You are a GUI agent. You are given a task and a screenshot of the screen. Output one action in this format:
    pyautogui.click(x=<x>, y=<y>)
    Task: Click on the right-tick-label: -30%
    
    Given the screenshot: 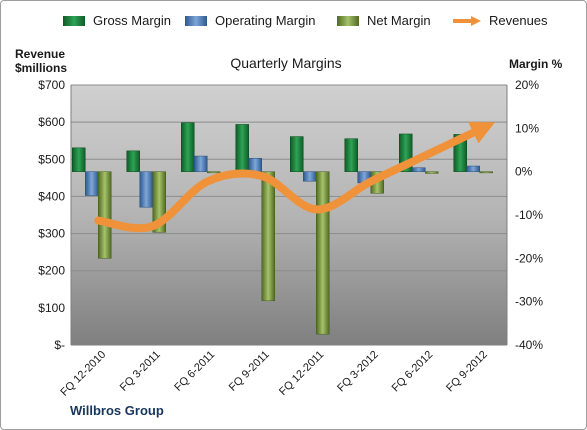 What is the action you would take?
    pyautogui.click(x=529, y=302)
    